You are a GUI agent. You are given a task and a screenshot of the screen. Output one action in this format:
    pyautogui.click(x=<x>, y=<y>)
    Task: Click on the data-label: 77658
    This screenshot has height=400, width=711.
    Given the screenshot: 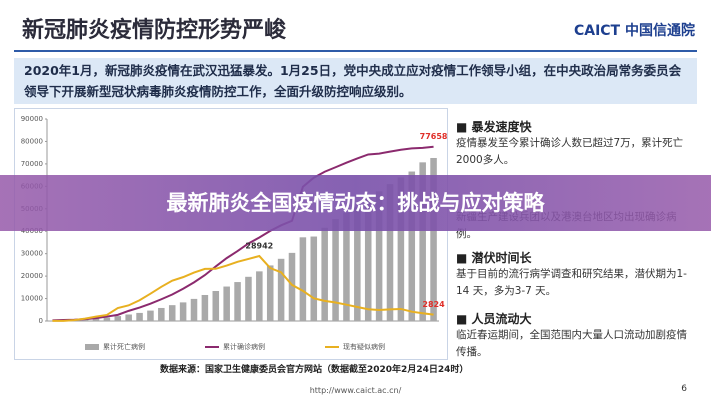 What is the action you would take?
    pyautogui.click(x=433, y=136)
    